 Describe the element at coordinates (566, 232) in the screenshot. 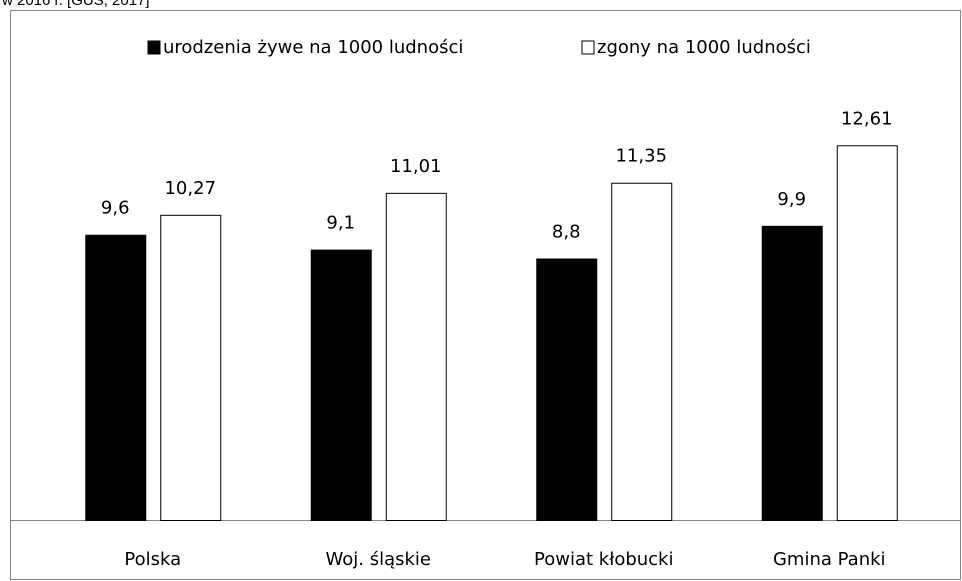

I see `data-label: 8,8` at that location.